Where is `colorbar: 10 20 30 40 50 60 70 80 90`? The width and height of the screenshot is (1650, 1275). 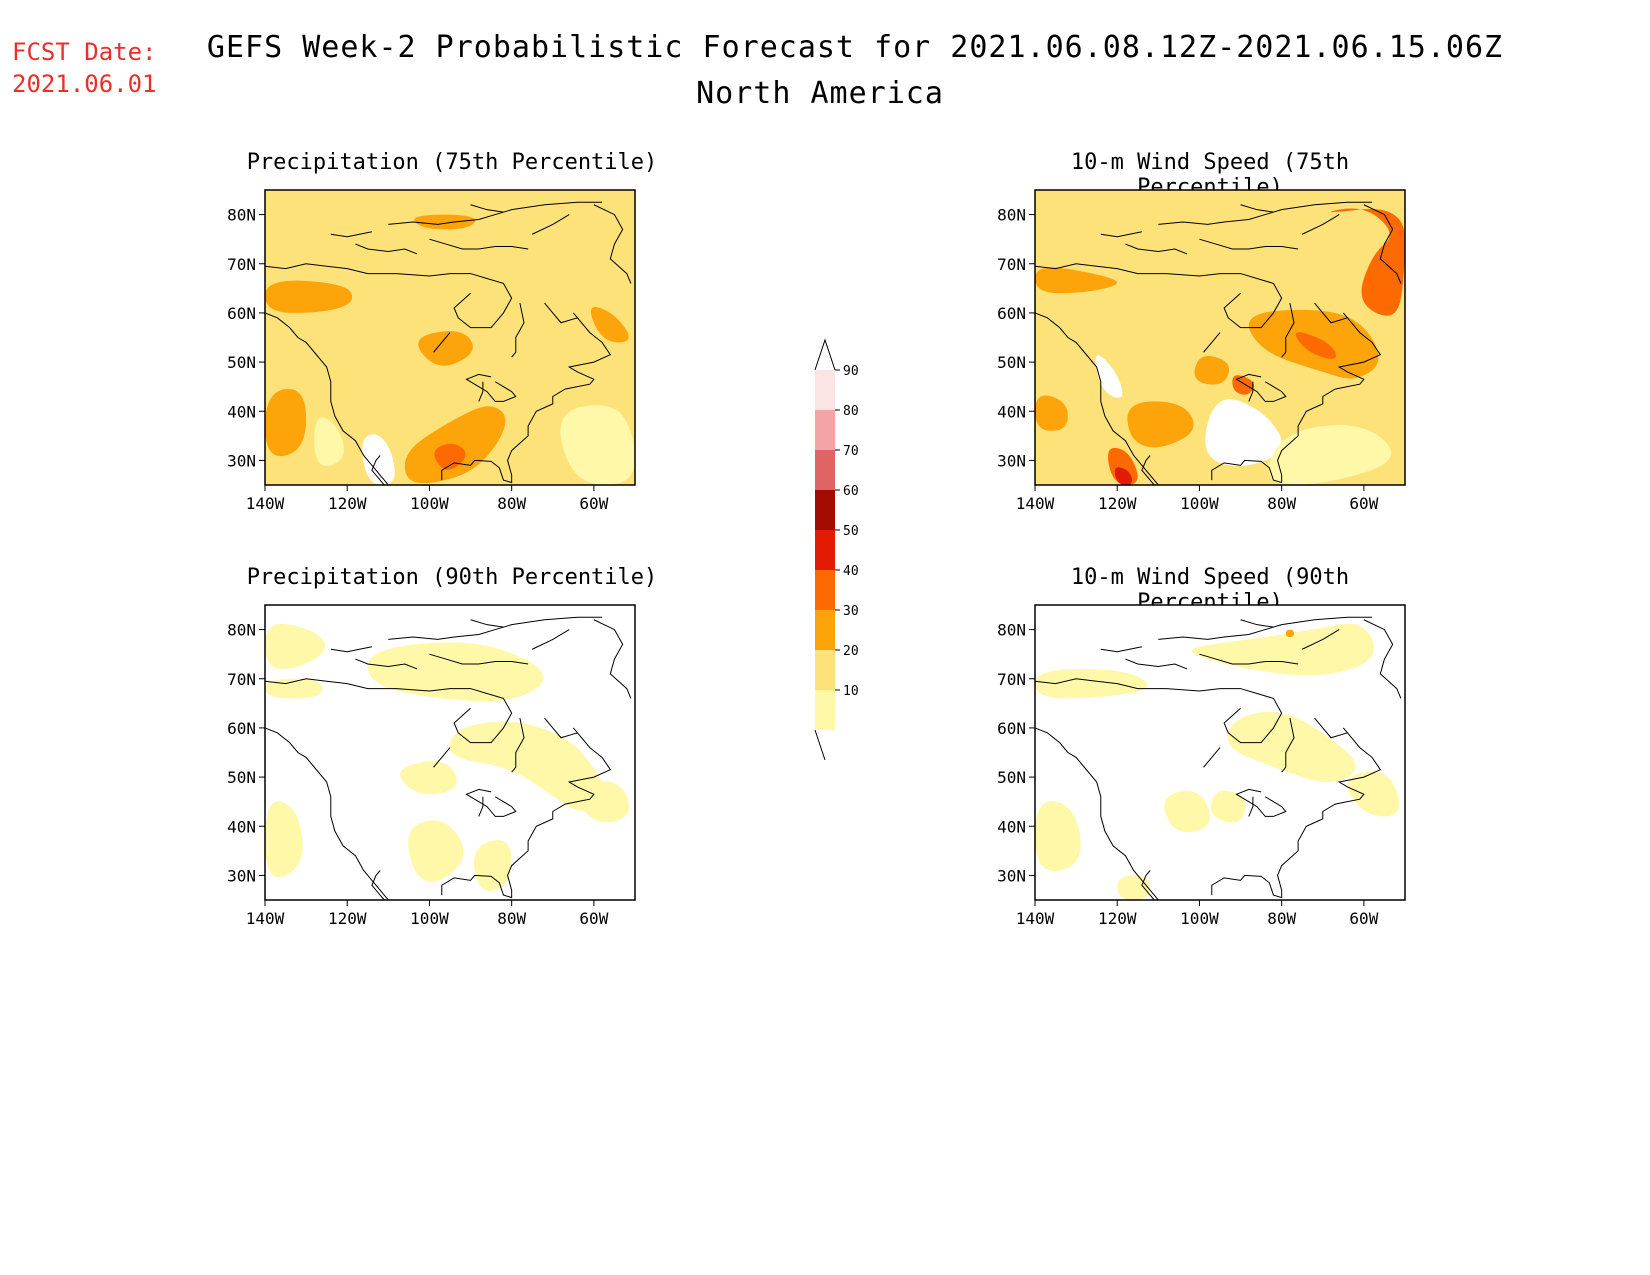 colorbar: 10 20 30 40 50 60 70 80 90 is located at coordinates (836, 549).